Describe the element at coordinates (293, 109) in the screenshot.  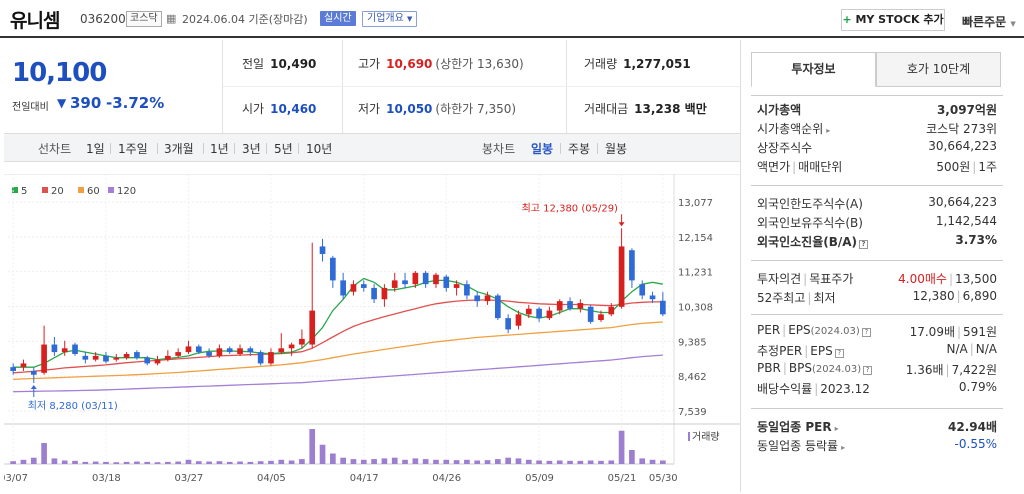
I see `open-value: 10,460` at that location.